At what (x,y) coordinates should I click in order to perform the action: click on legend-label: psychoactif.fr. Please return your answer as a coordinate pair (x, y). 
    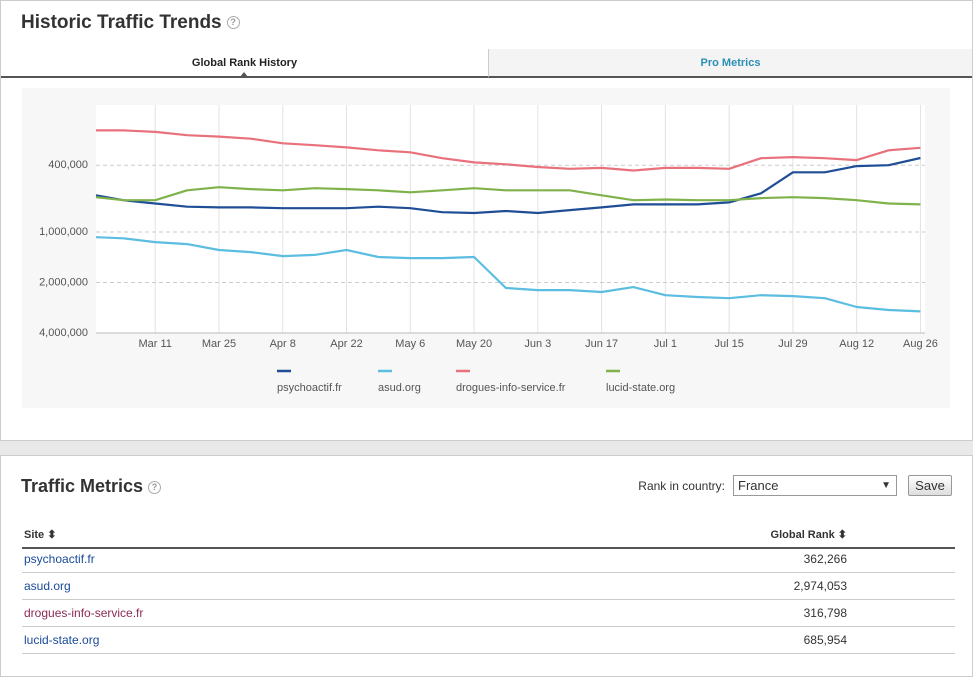
    Looking at the image, I should click on (309, 388).